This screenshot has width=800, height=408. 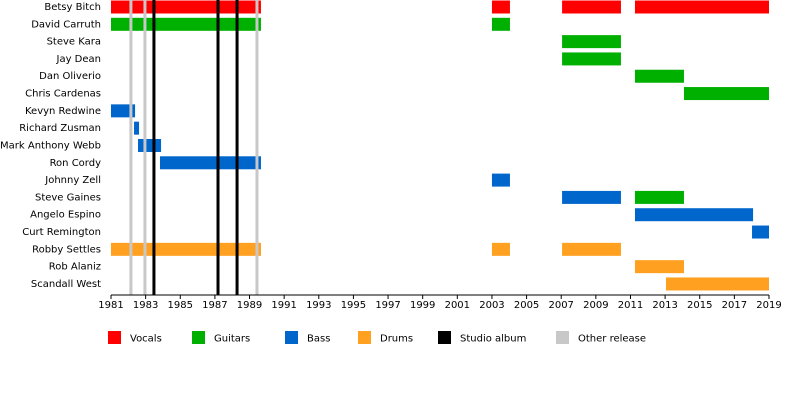 I want to click on member-label: Betsy Bitch, so click(x=72, y=7).